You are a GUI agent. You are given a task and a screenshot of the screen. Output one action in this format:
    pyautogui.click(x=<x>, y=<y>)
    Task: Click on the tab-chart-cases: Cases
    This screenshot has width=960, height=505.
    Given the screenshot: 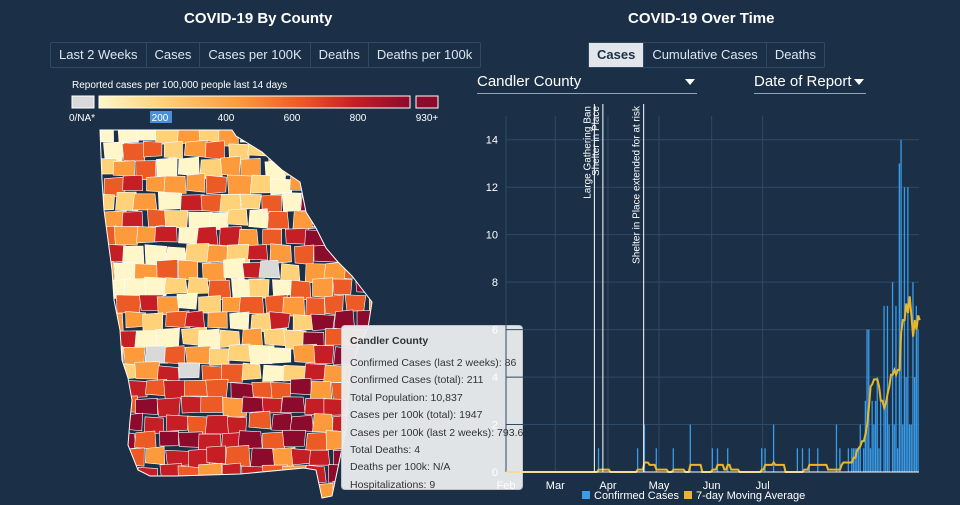 What is the action you would take?
    pyautogui.click(x=617, y=55)
    